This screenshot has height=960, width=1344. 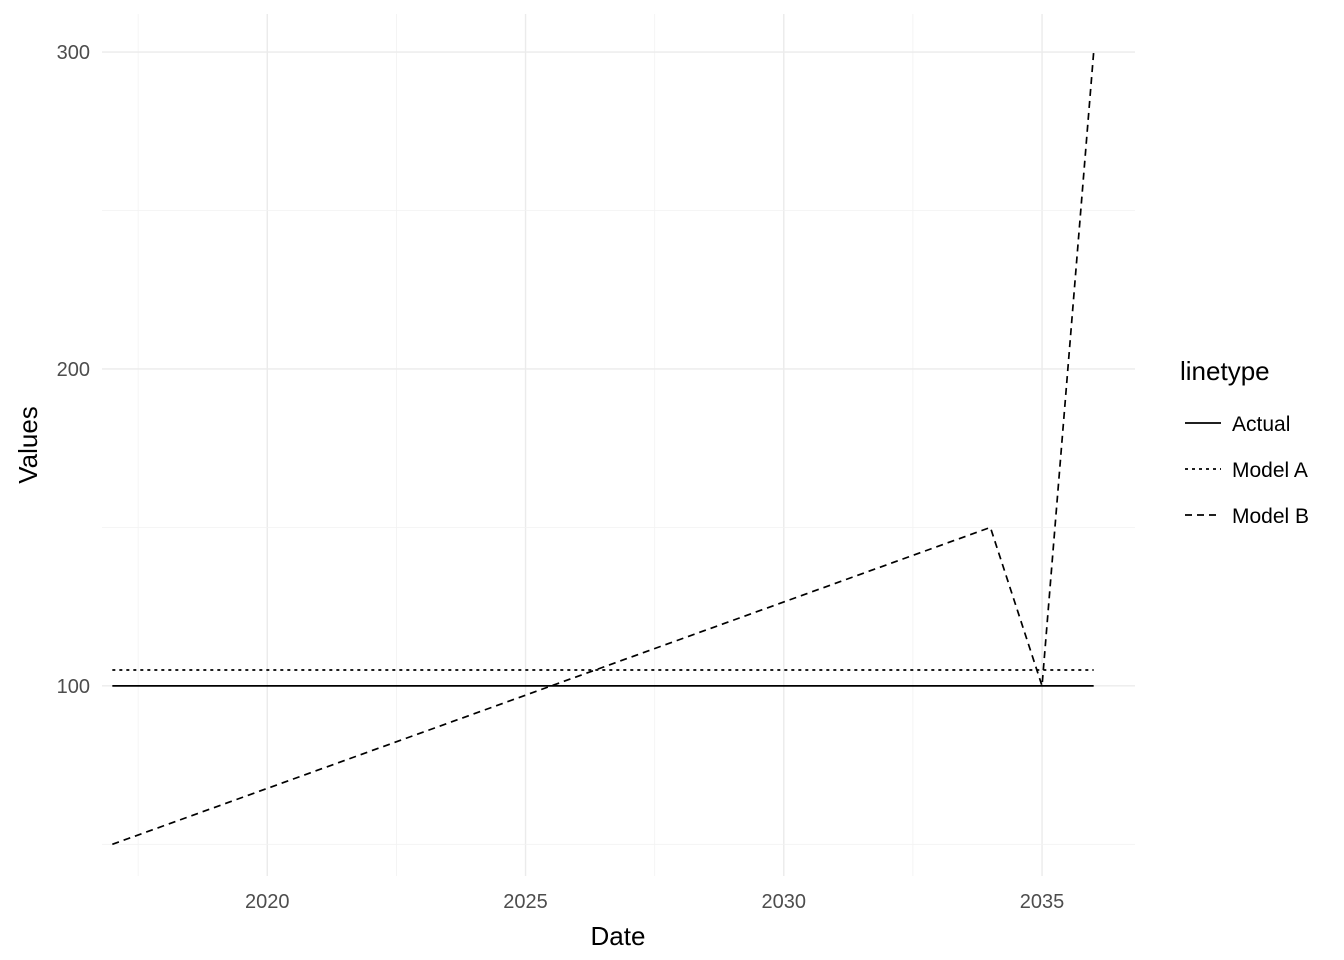 I want to click on x-axis-title: Date, so click(x=618, y=936).